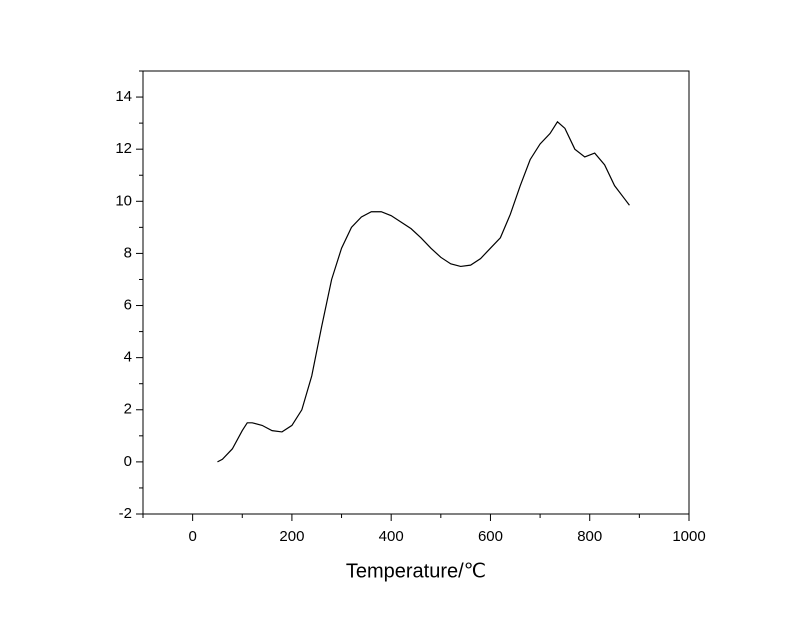 The width and height of the screenshot is (800, 622). Describe the element at coordinates (128, 357) in the screenshot. I see `y-tick-label: 4` at that location.